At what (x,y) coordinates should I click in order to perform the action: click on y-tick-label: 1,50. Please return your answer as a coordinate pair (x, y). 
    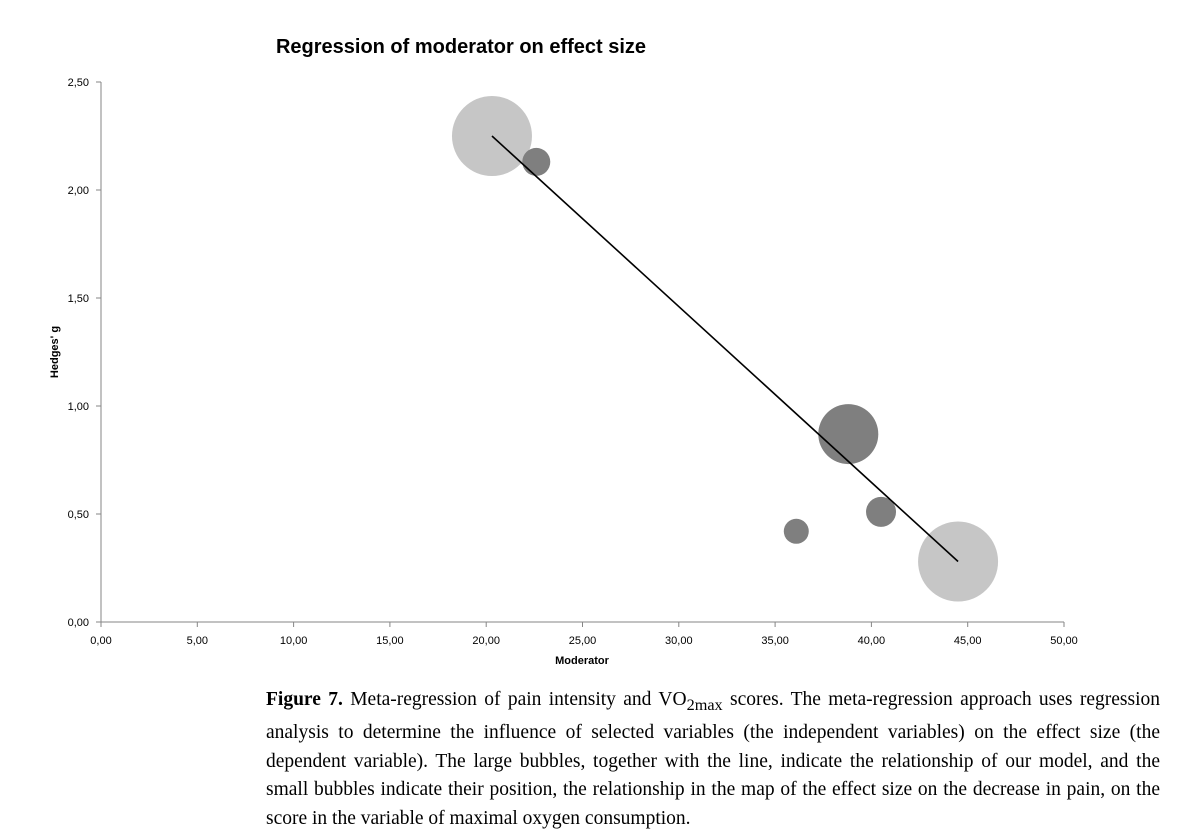
    Looking at the image, I should click on (78, 299).